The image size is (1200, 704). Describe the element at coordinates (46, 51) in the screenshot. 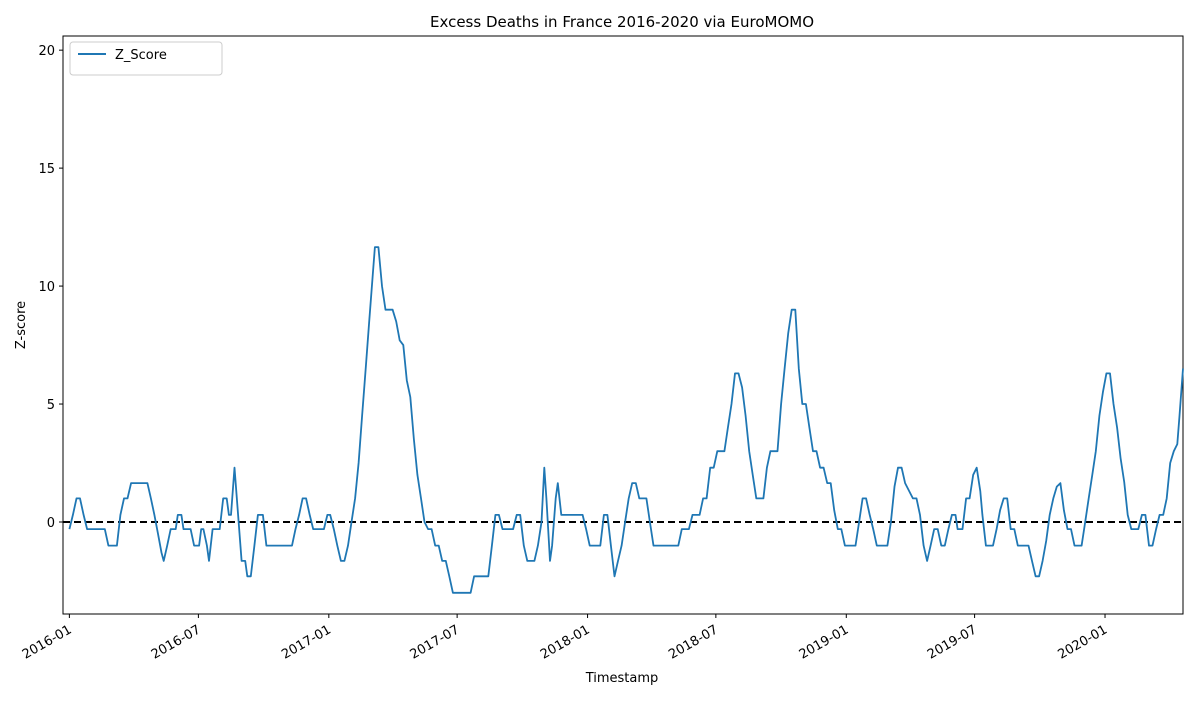

I see `y-tick-label: 20` at that location.